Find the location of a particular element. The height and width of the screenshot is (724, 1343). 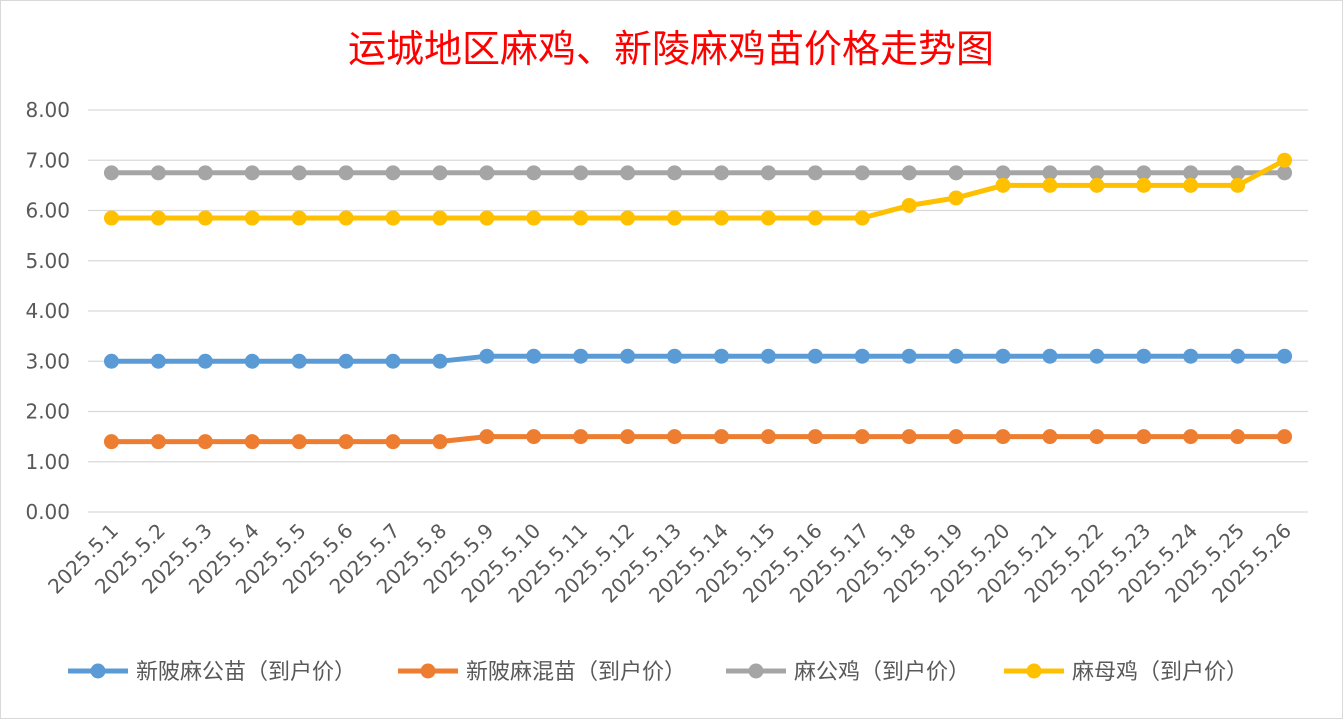

legend-item: 新陂麻公苗（到户价） is located at coordinates (212, 672).